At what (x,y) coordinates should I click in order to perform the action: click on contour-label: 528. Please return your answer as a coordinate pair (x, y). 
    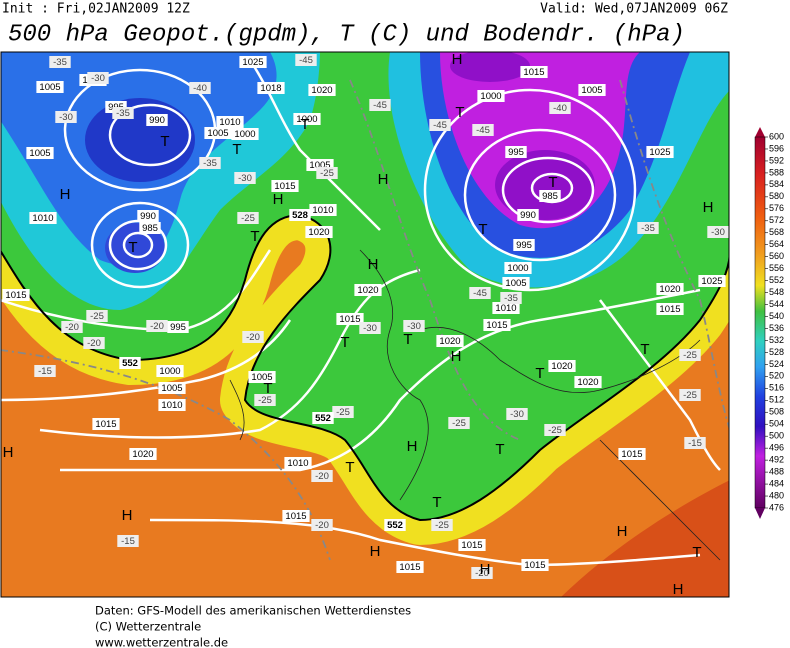
    Looking at the image, I should click on (300, 215).